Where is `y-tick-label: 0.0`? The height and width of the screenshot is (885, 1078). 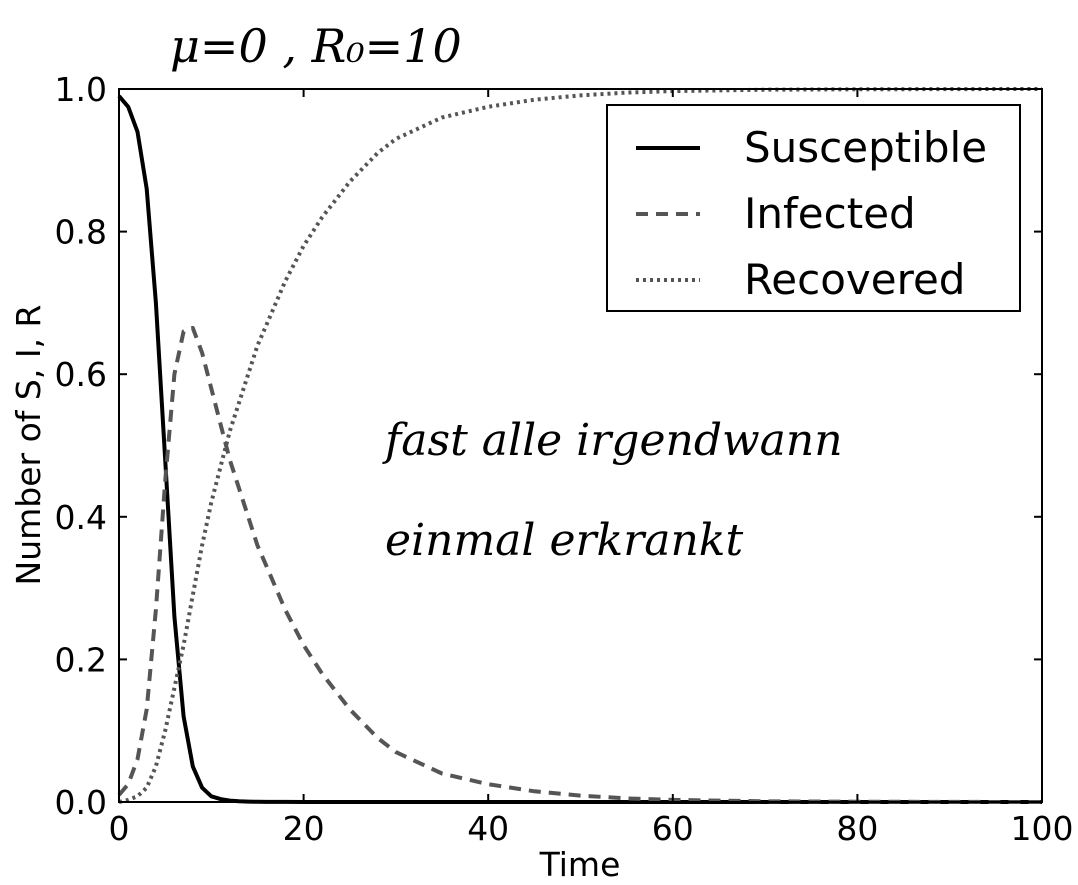 y-tick-label: 0.0 is located at coordinates (81, 802).